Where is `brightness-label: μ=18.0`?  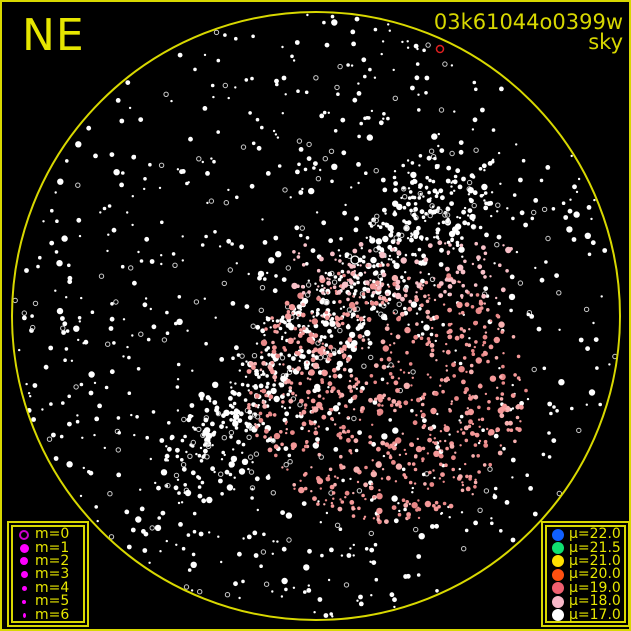
brightness-label: μ=18.0 is located at coordinates (595, 601).